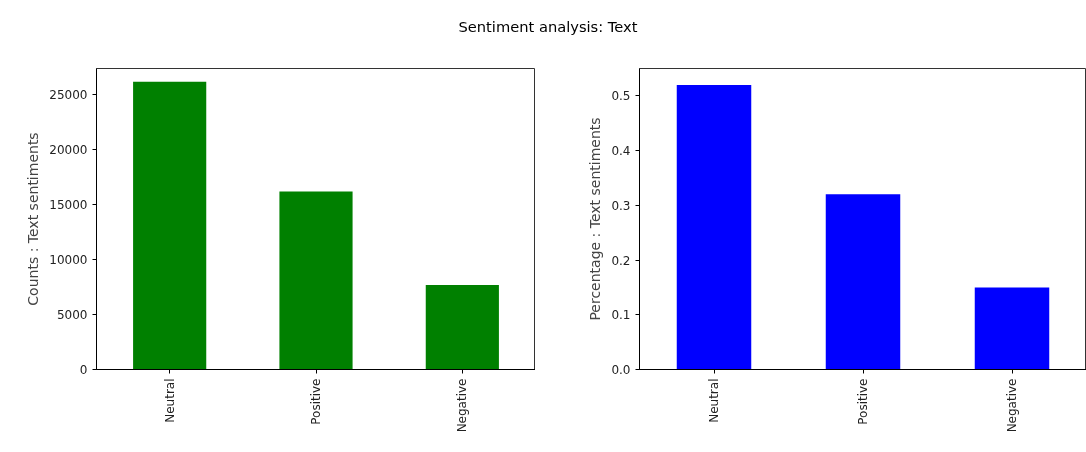 The width and height of the screenshot is (1086, 452). I want to click on y-tick-label: 0.2, so click(621, 260).